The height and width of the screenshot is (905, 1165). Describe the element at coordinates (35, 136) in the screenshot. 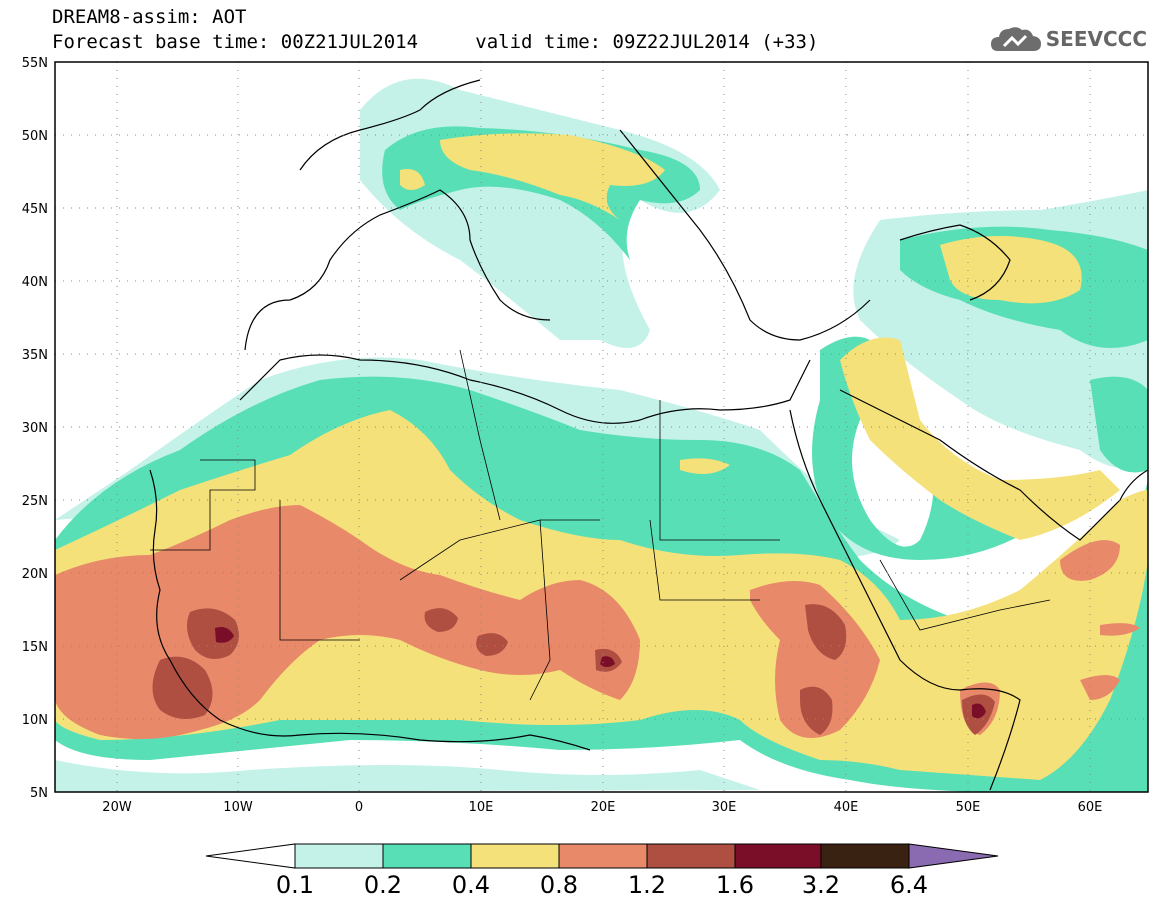

I see `lat-tick-label: 50N` at that location.